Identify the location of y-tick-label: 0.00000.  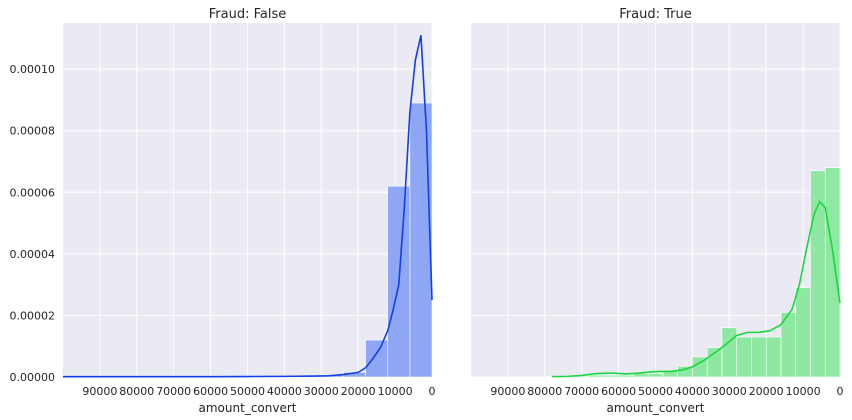
(33, 377).